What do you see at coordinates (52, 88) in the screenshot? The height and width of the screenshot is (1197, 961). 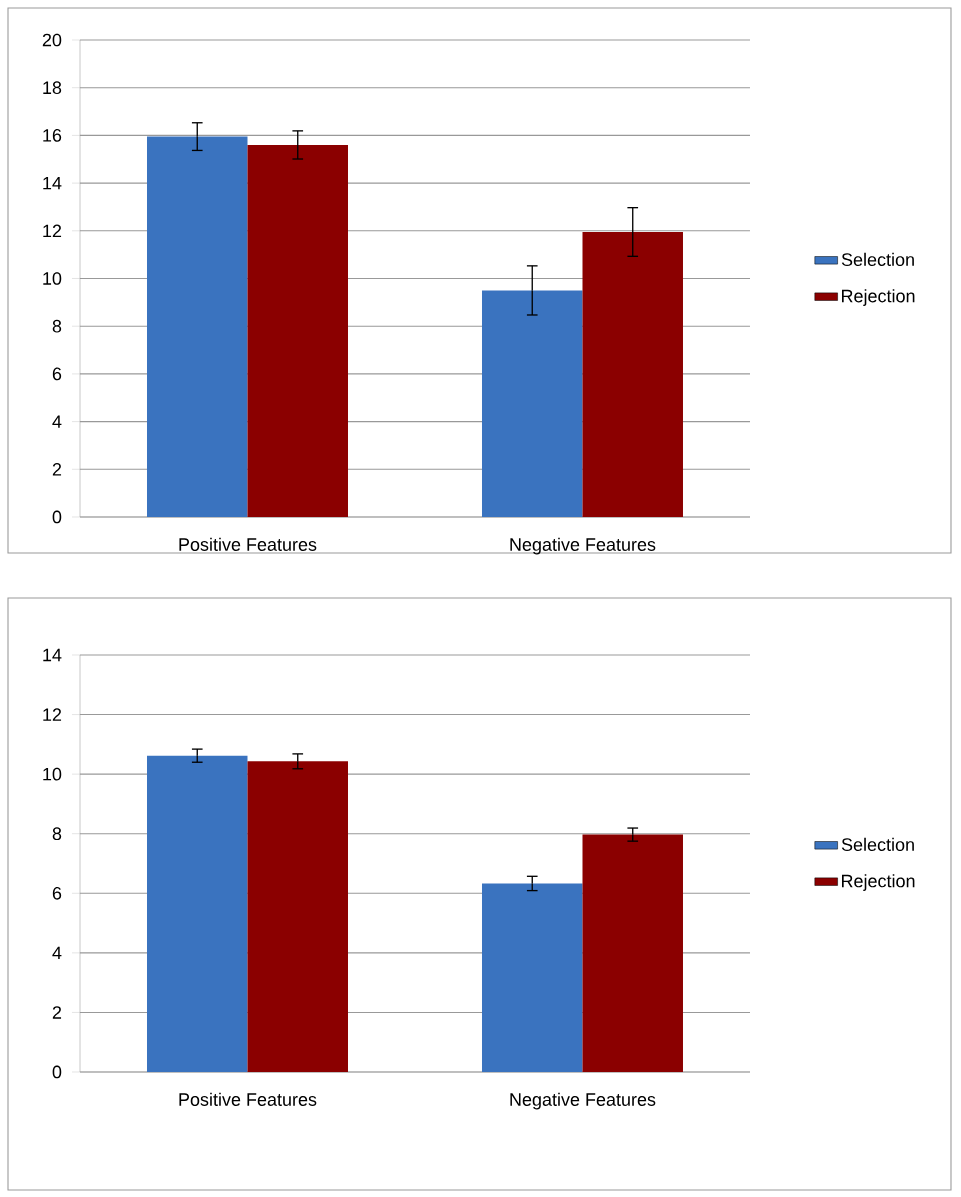 I see `y-tick-label: 18` at bounding box center [52, 88].